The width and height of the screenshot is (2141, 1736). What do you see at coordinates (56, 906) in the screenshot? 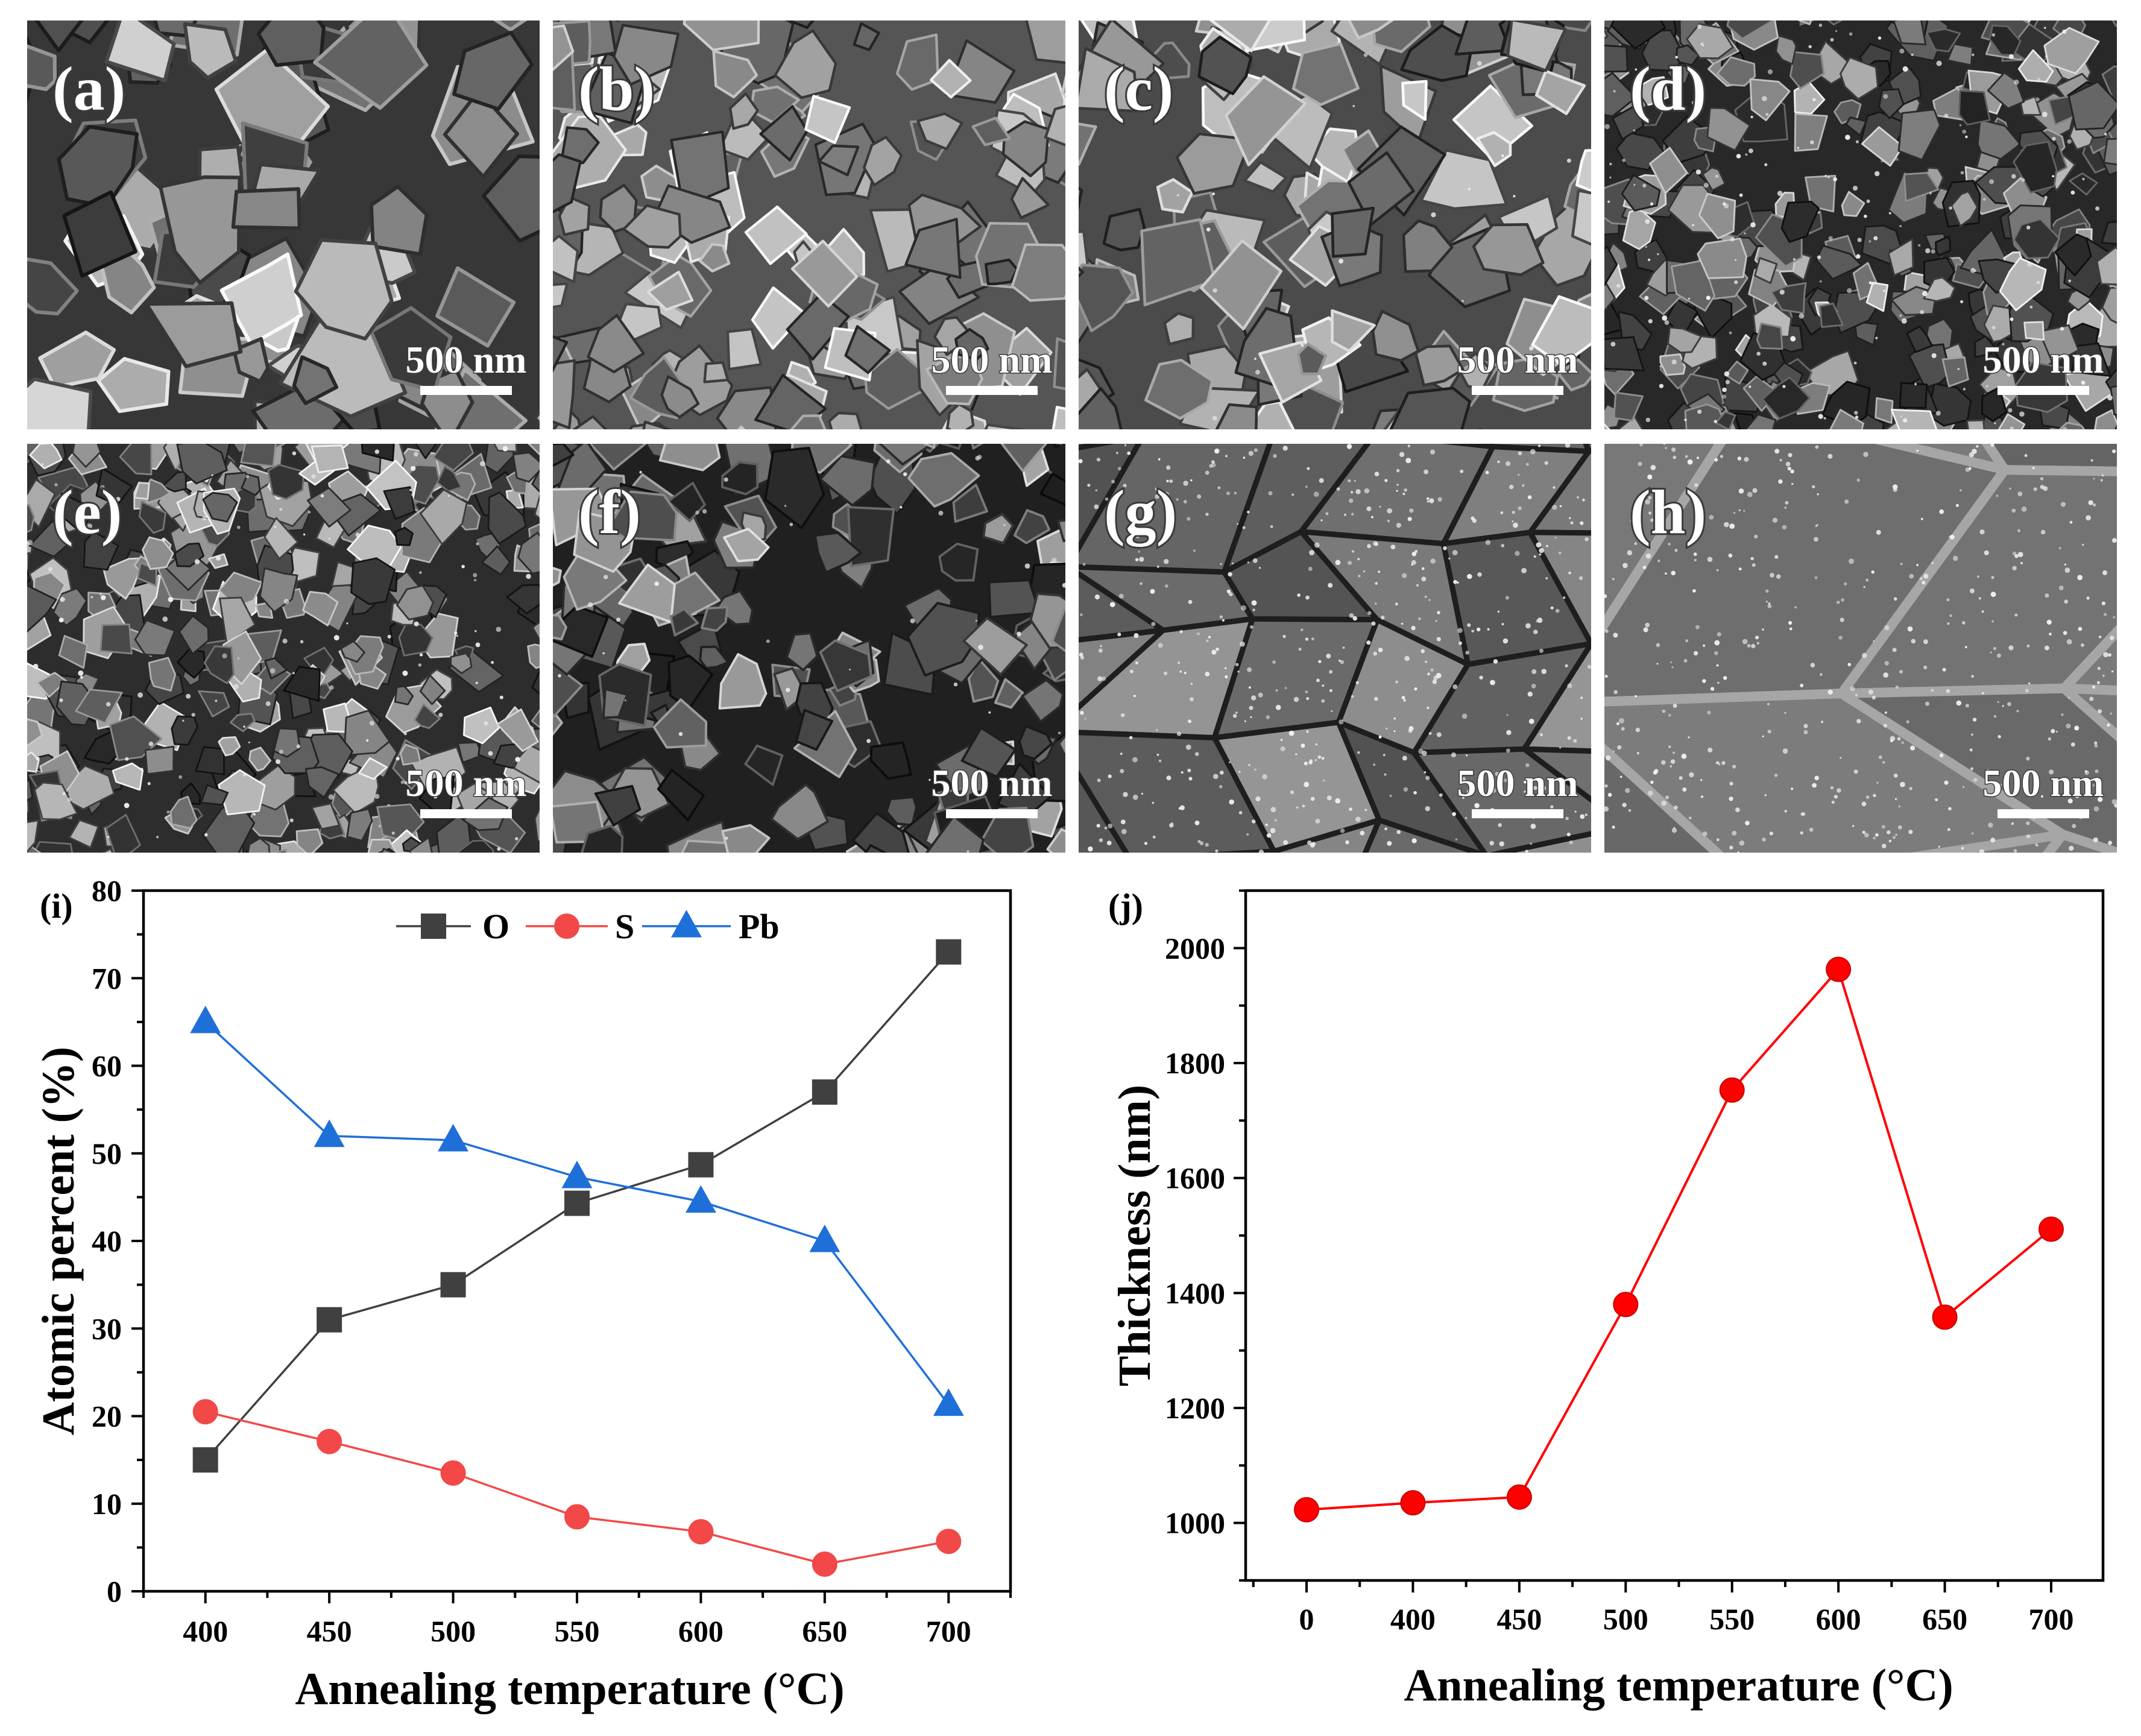
I see `chart-panel-label: (i)` at bounding box center [56, 906].